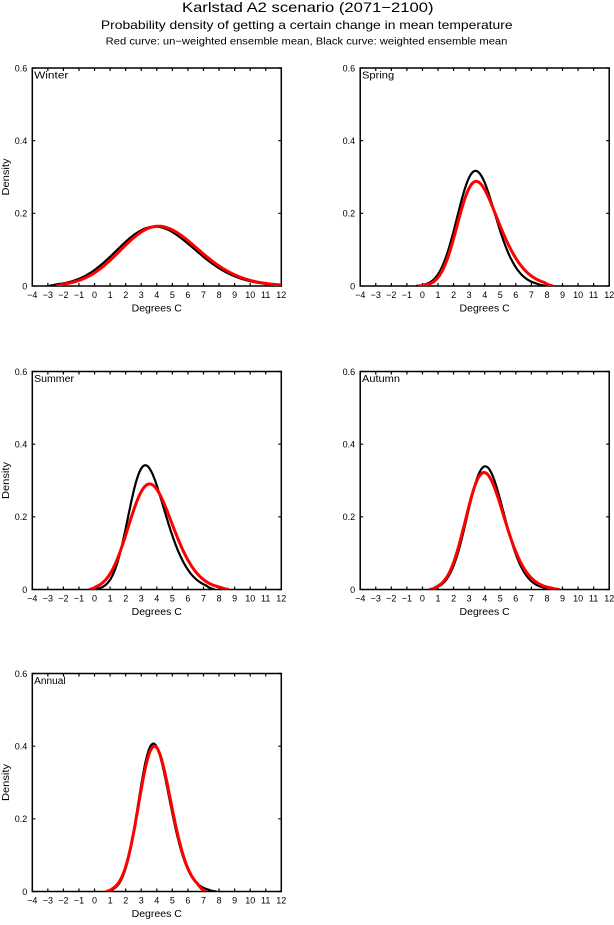 The image size is (614, 925). What do you see at coordinates (308, 7) in the screenshot?
I see `svg-text:Karlstad A2 scenario (2071−210: Karlstad A2 scenario (2071−2100)` at bounding box center [308, 7].